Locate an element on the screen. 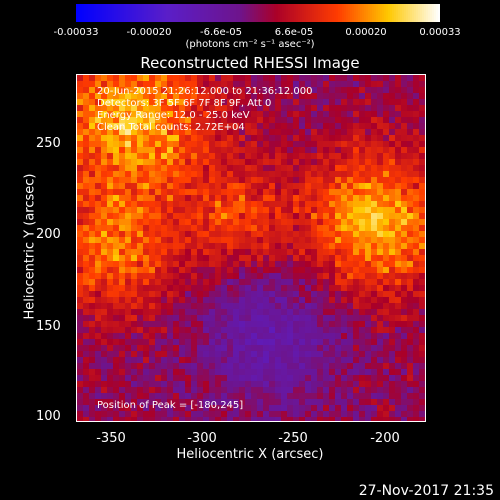  x-tick: -350 is located at coordinates (111, 438).